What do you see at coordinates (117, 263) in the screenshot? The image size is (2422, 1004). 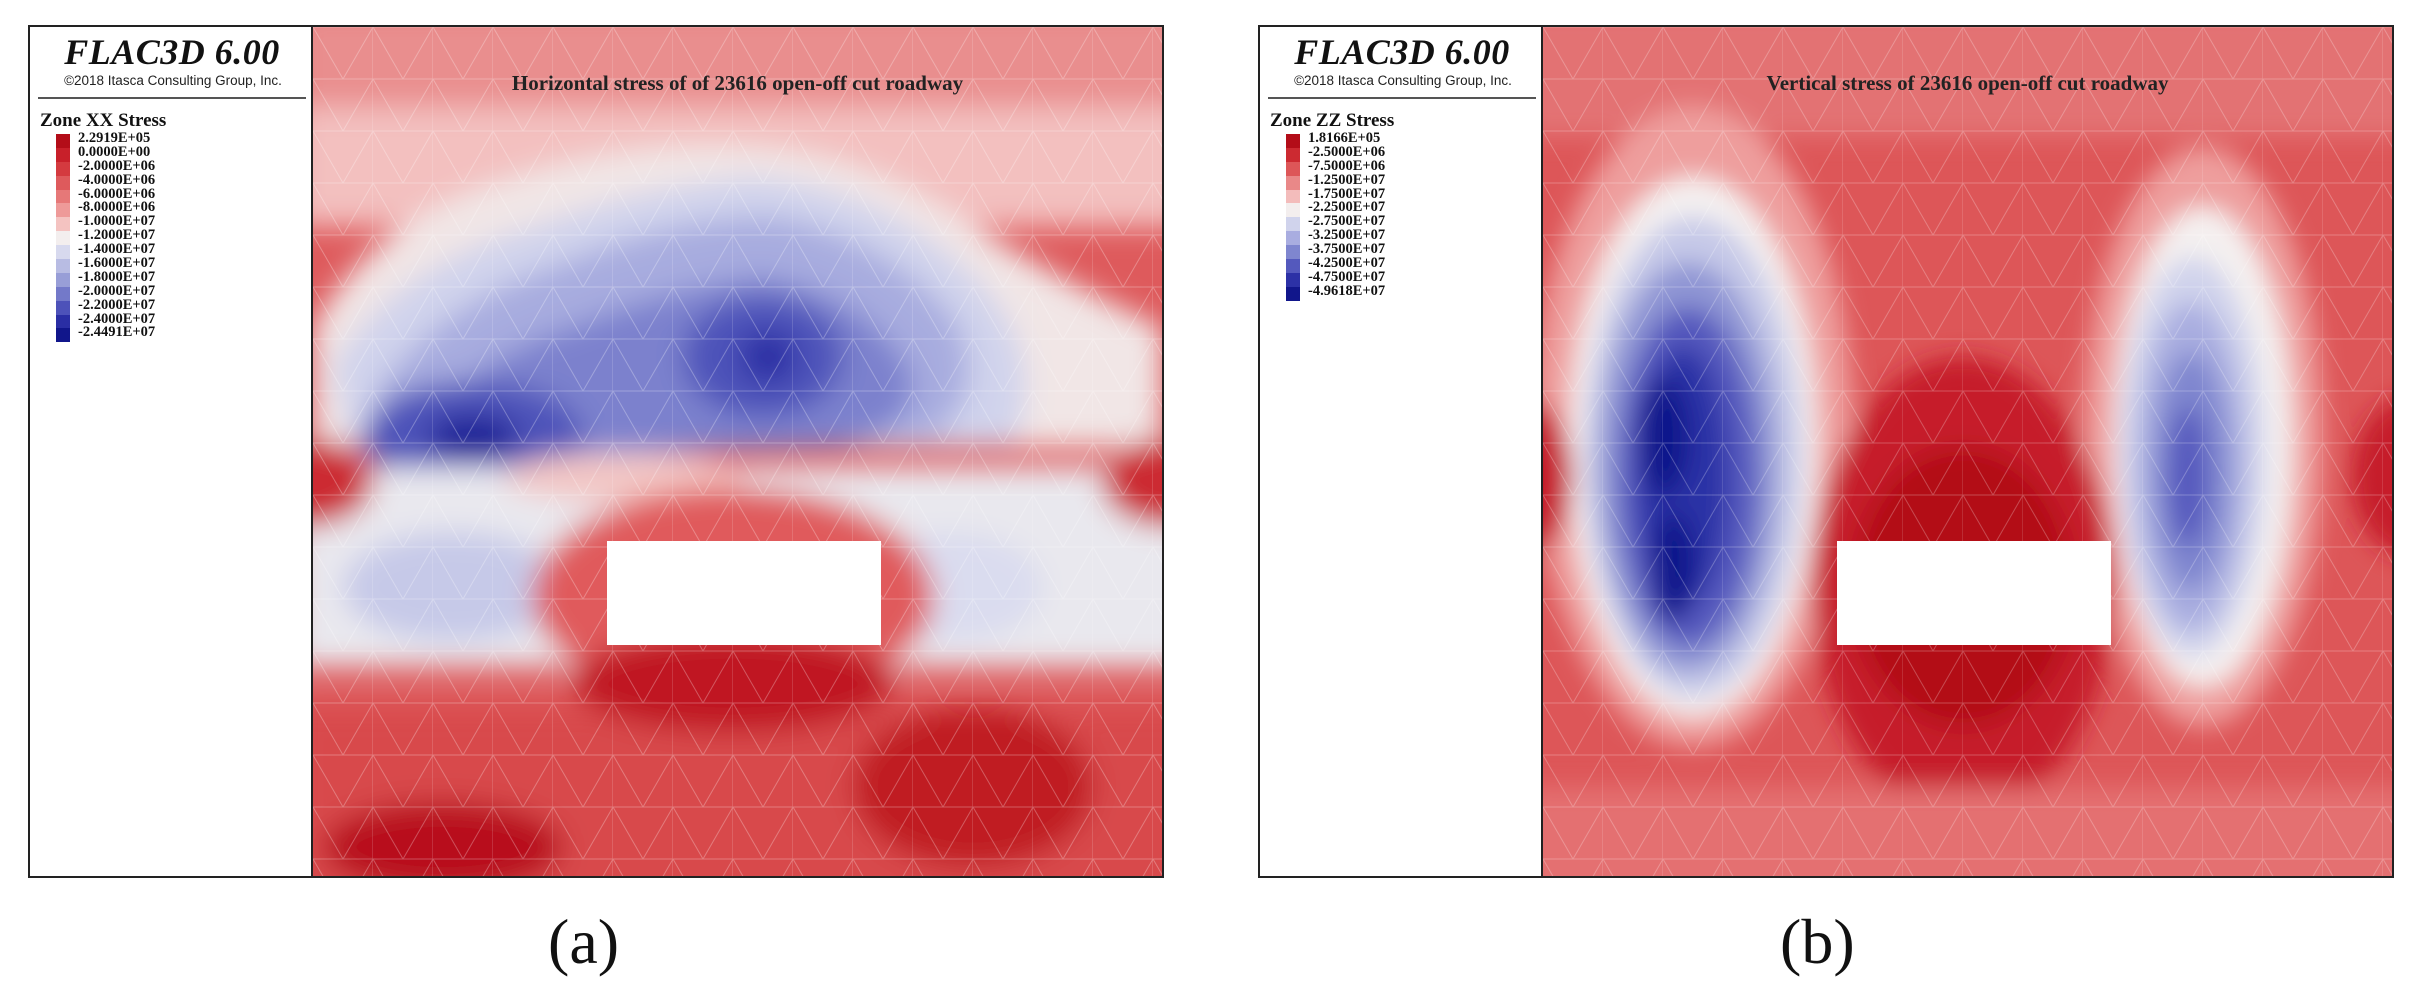 I see `legend-label: -1.6000E+07` at bounding box center [117, 263].